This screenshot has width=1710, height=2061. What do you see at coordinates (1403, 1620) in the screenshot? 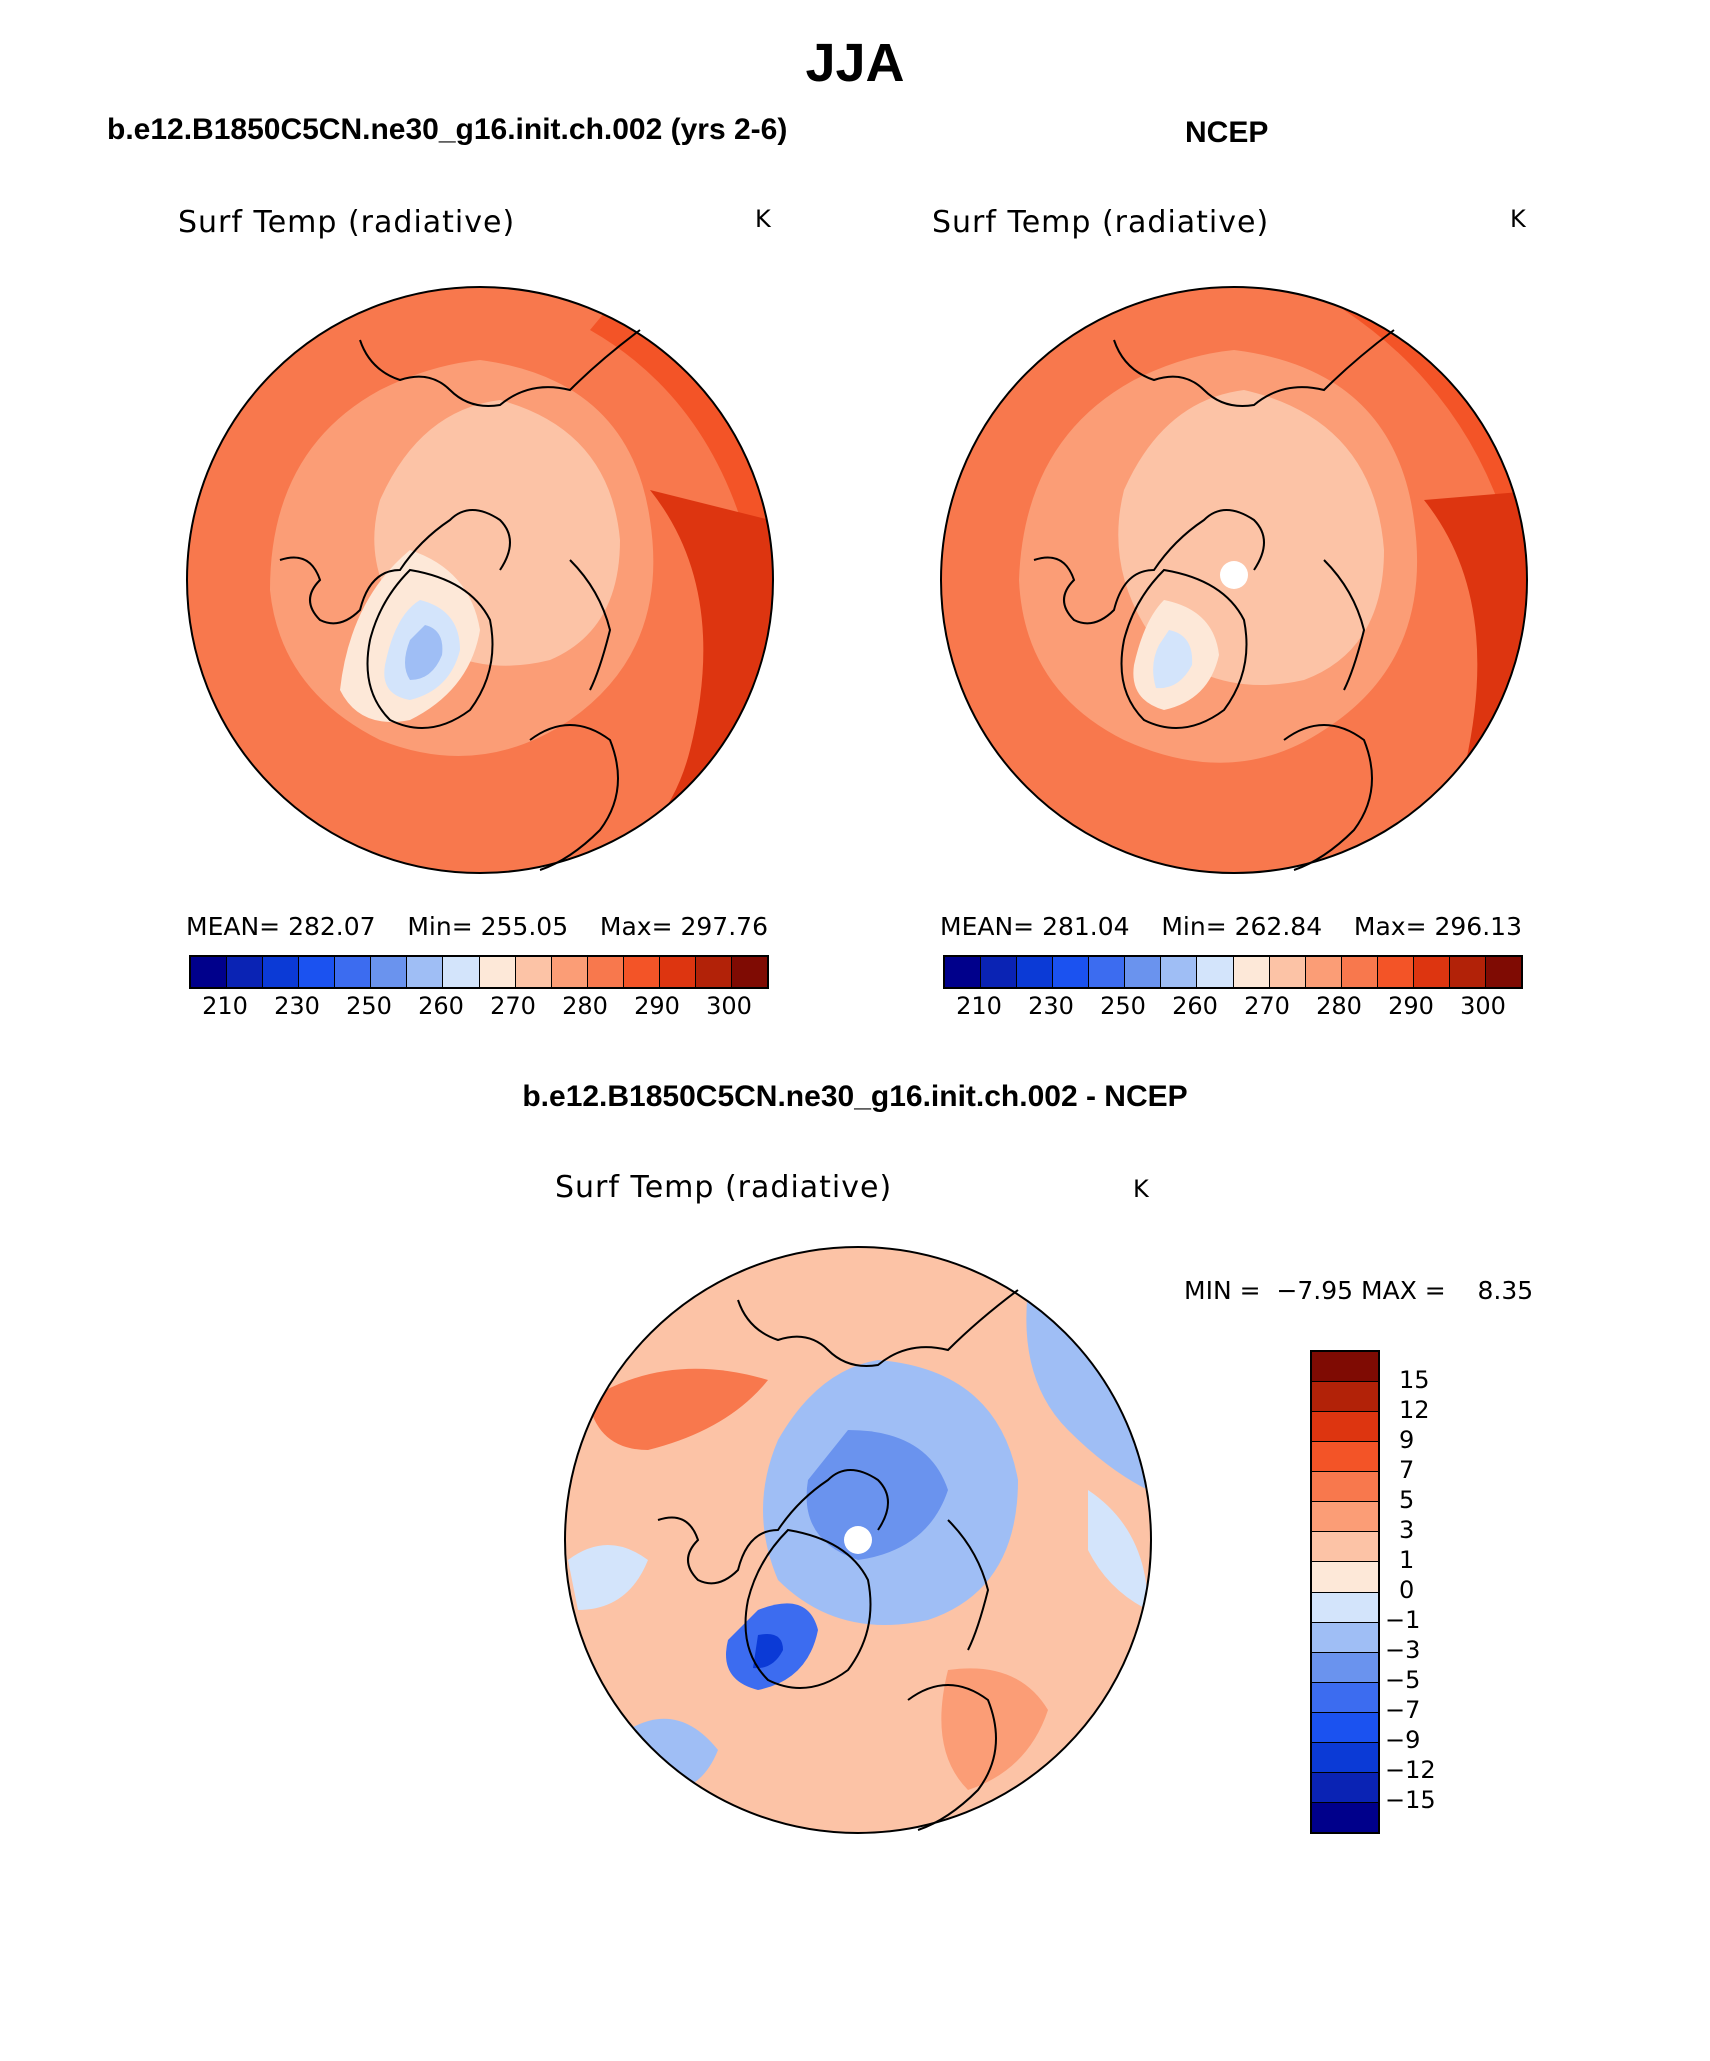
I see `colorbar-tick-label: −1` at bounding box center [1403, 1620].